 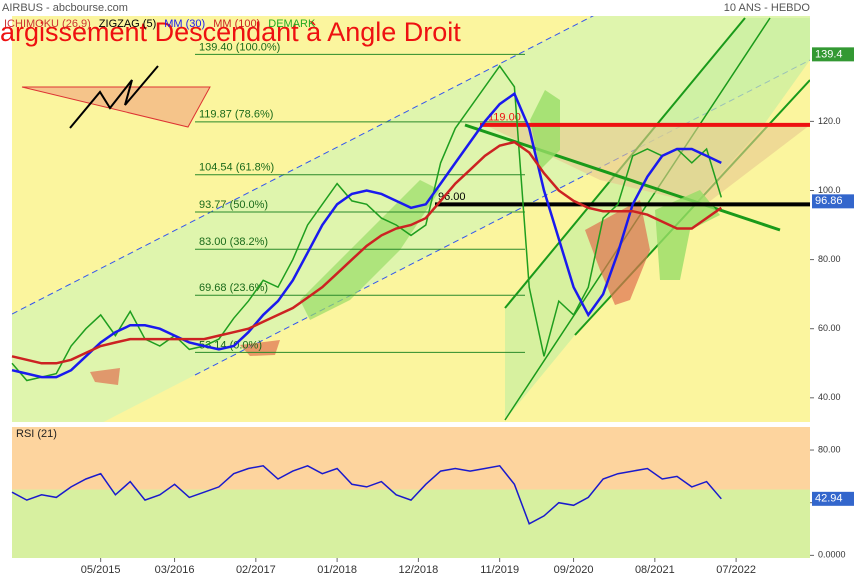 I want to click on x-tick-label: 12/2018, so click(x=419, y=570).